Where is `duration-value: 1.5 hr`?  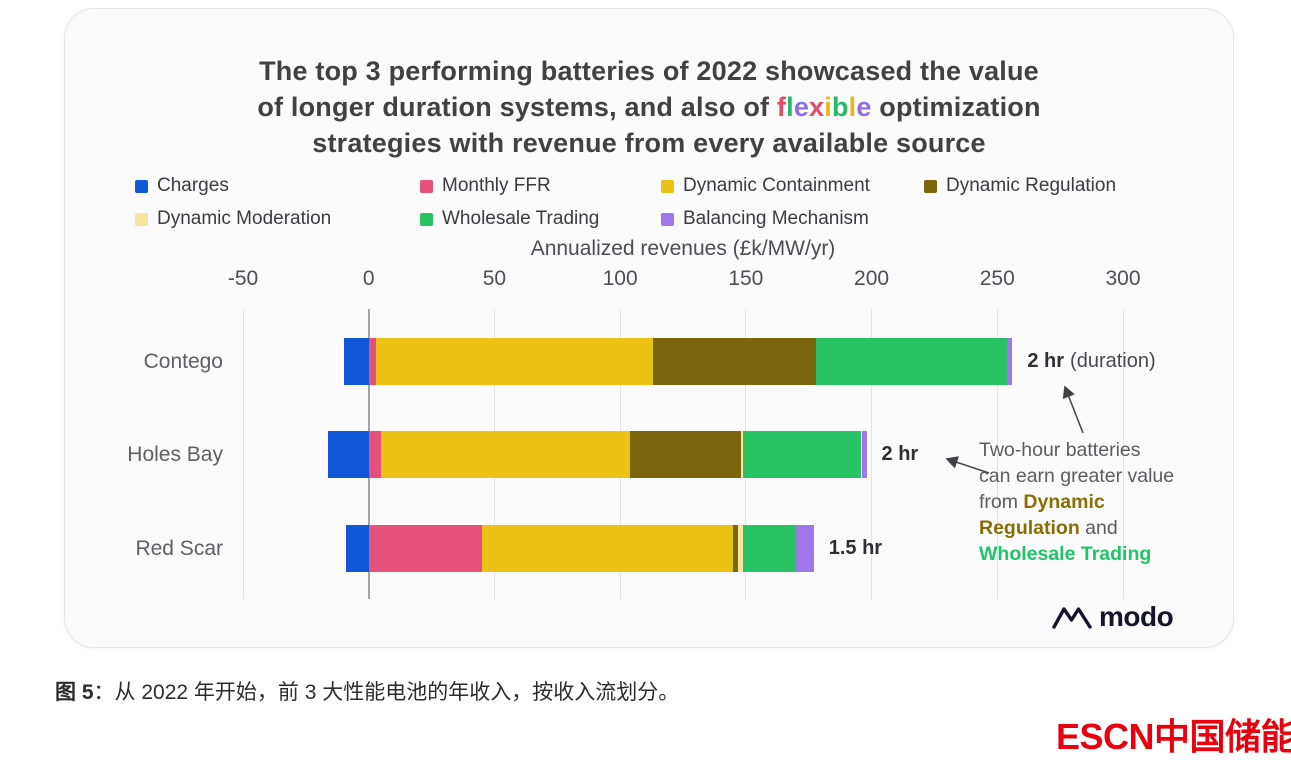 duration-value: 1.5 hr is located at coordinates (855, 548).